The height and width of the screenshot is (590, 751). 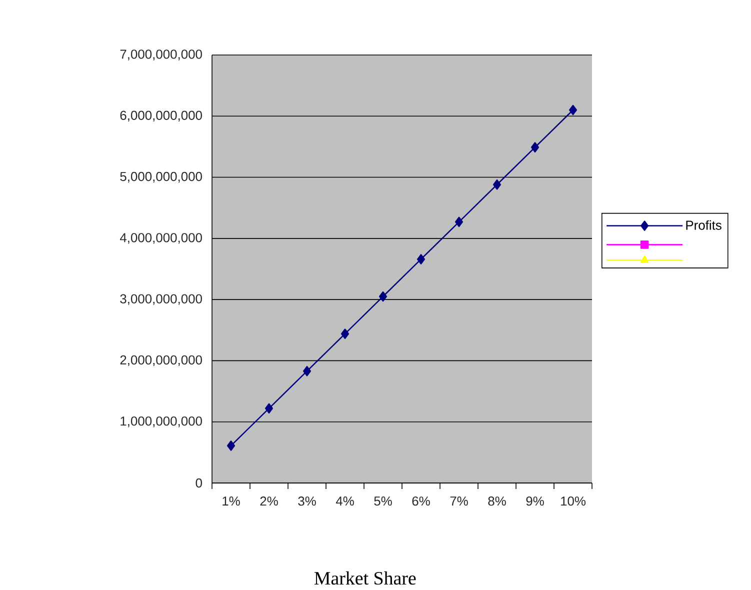 What do you see at coordinates (161, 55) in the screenshot?
I see `y-tick-label: 7,000,000,000` at bounding box center [161, 55].